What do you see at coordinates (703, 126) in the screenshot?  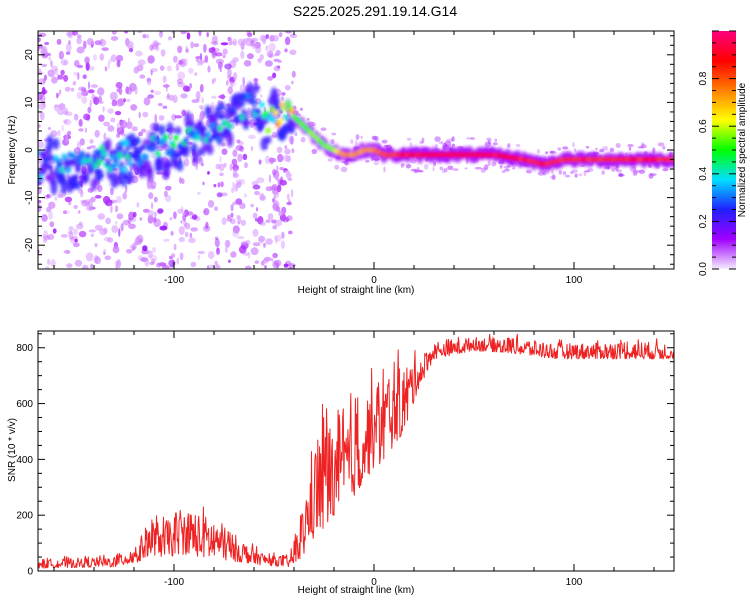 I see `tick-label: 0.6` at bounding box center [703, 126].